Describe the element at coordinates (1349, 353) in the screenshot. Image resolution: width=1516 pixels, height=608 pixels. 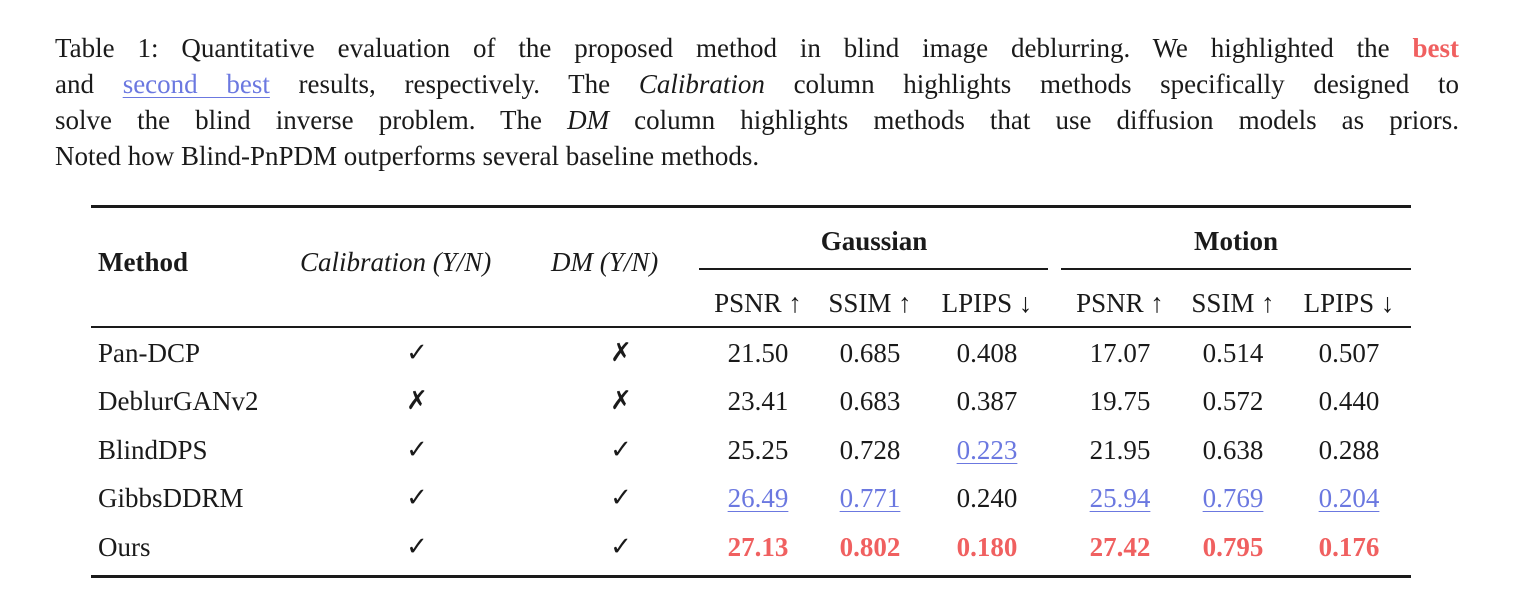
I see `table-cell-value: 0.507` at that location.